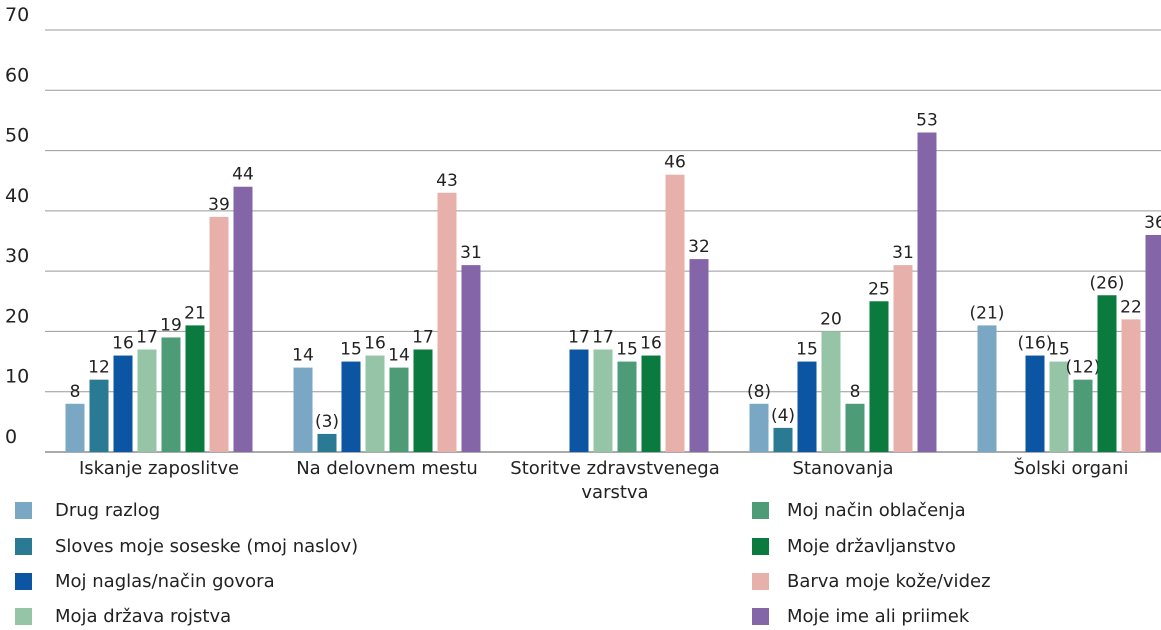 Image resolution: width=1161 pixels, height=630 pixels. Describe the element at coordinates (17, 15) in the screenshot. I see `y-tick-label: 70` at that location.